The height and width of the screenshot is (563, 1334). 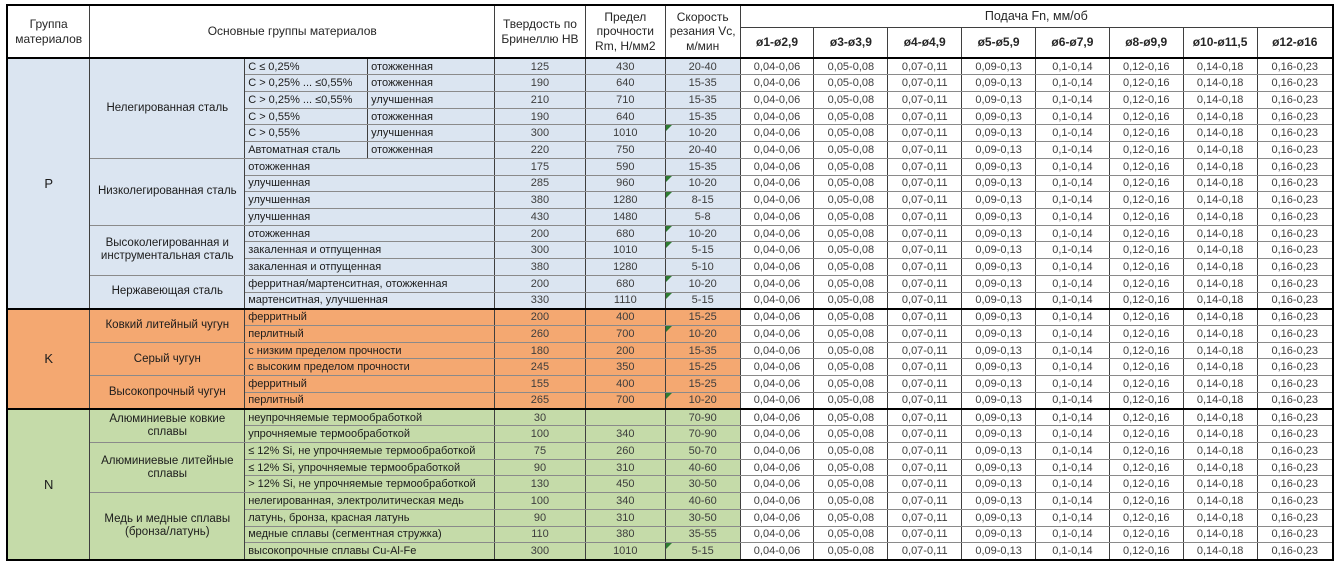 What do you see at coordinates (625, 334) in the screenshot?
I see `strength-rm-cell: 700` at bounding box center [625, 334].